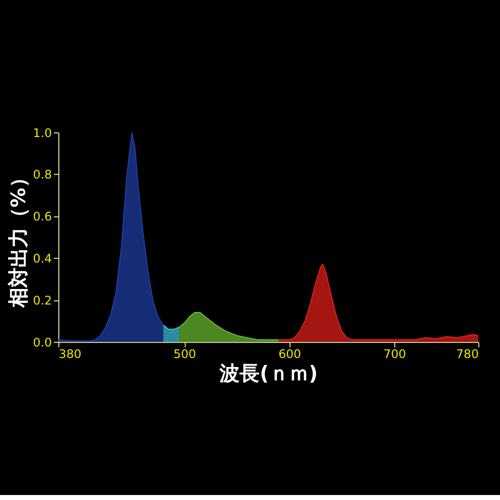 Image resolution: width=500 pixels, height=500 pixels. I want to click on y-tick-label: 0.2, so click(42, 300).